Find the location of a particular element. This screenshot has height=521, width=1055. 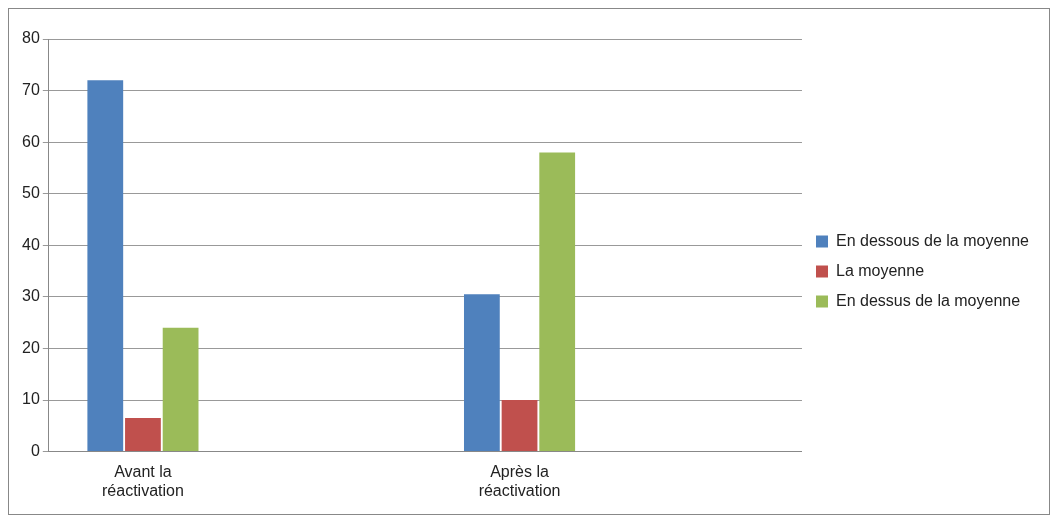

y-tick-label: 30 is located at coordinates (31, 296).